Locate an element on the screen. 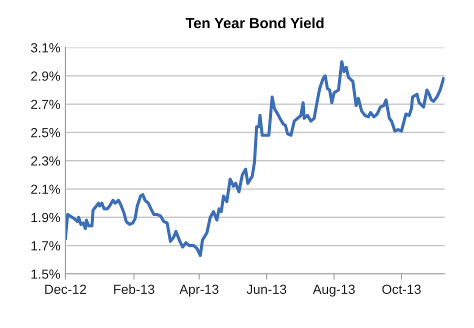  y-tick-label: 2.3% is located at coordinates (45, 161).